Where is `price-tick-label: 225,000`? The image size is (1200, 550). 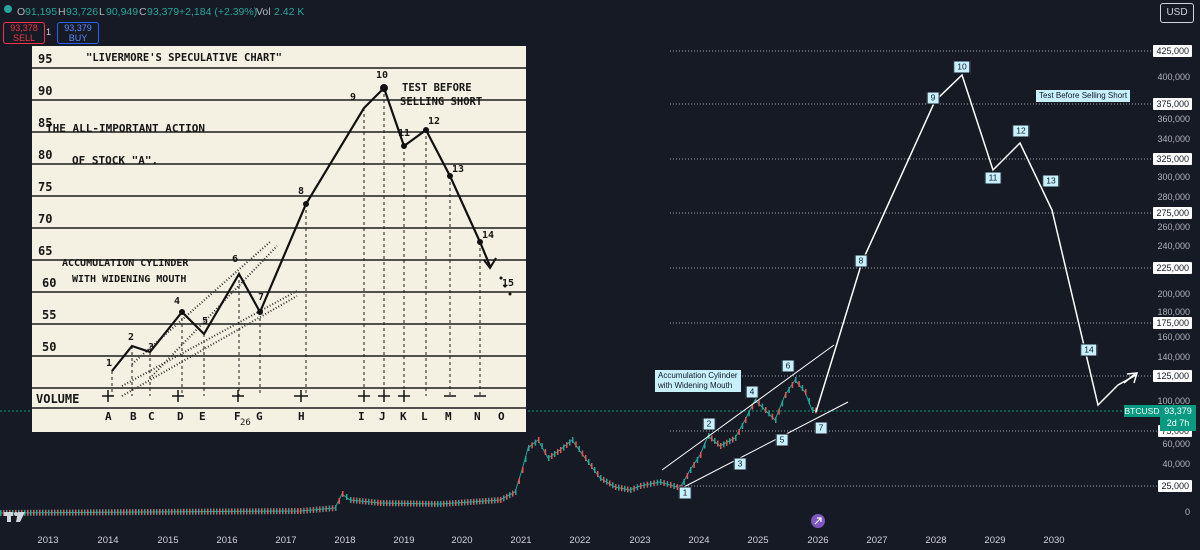
price-tick-label: 225,000 is located at coordinates (1172, 268).